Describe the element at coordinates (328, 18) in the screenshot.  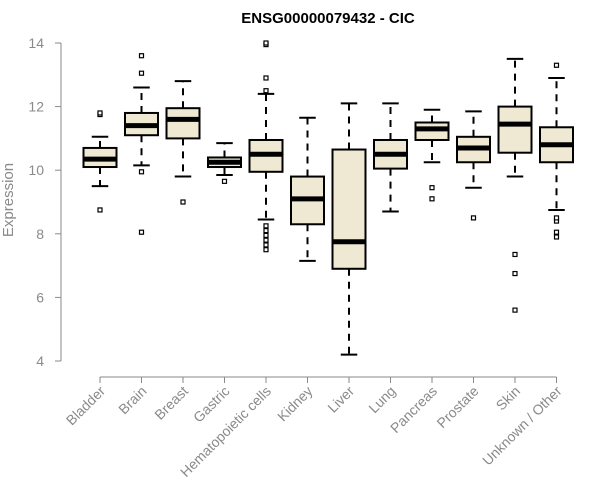
I see `chart-title: ENSG00000079432 - CIC` at that location.